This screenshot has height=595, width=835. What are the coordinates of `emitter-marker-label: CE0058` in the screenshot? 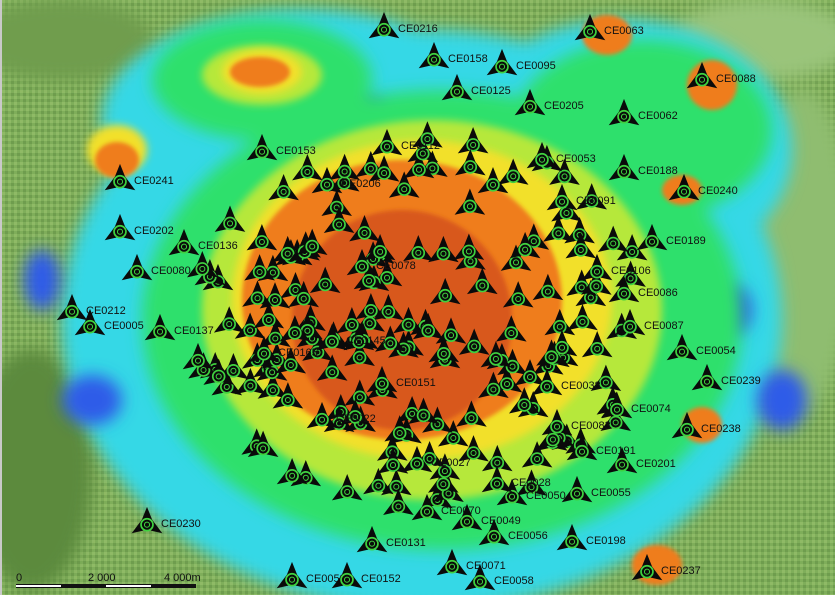 It's located at (514, 581).